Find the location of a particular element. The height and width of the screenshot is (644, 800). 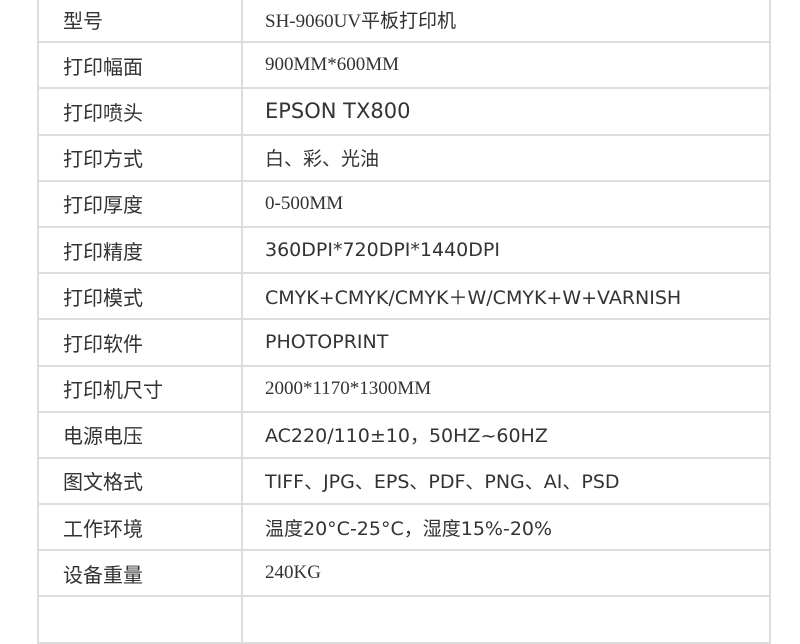

spec-label: 打印厚度 is located at coordinates (141, 203).